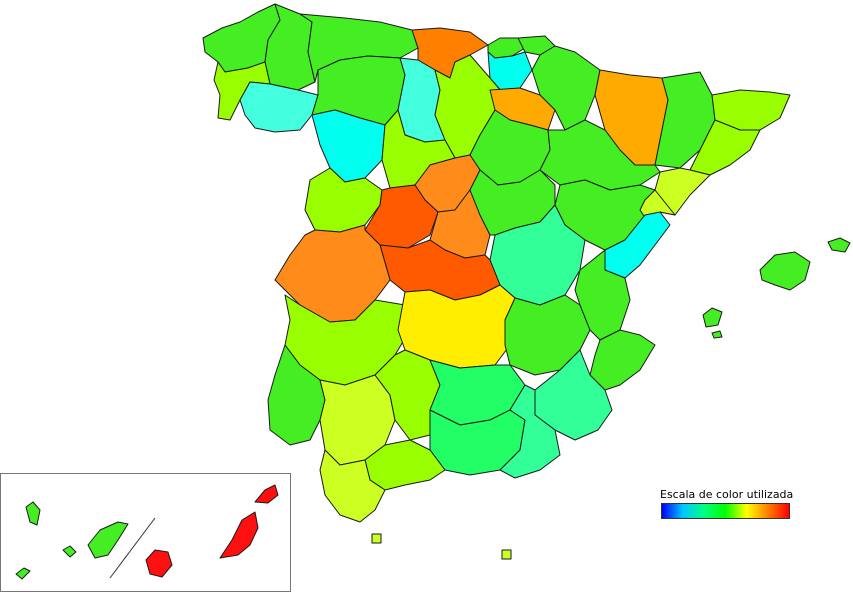 The width and height of the screenshot is (853, 593). What do you see at coordinates (376, 538) in the screenshot?
I see `ceuta-marker` at bounding box center [376, 538].